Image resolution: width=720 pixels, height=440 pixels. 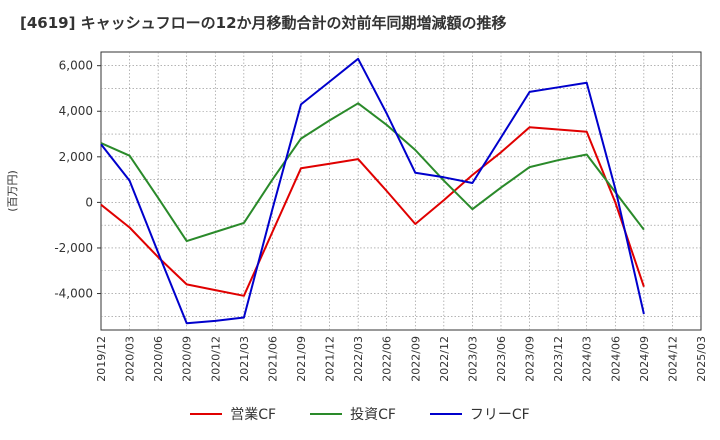 What do you see at coordinates (253, 415) in the screenshot?
I see `legend-label-operating-cf: 営業CF` at bounding box center [253, 415].